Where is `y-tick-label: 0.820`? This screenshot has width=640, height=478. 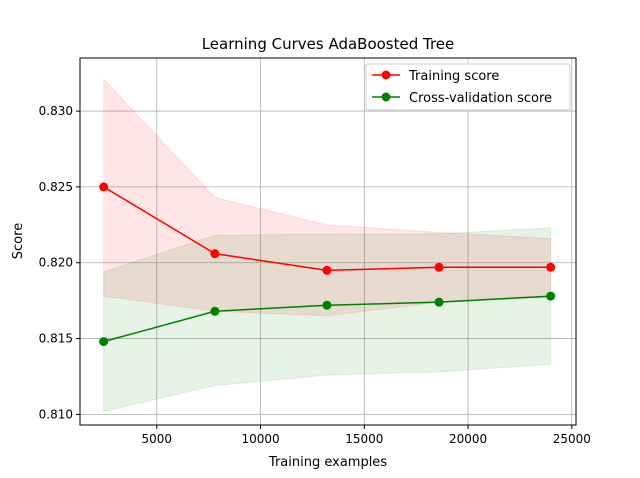
y-tick-label: 0.820 is located at coordinates (56, 263).